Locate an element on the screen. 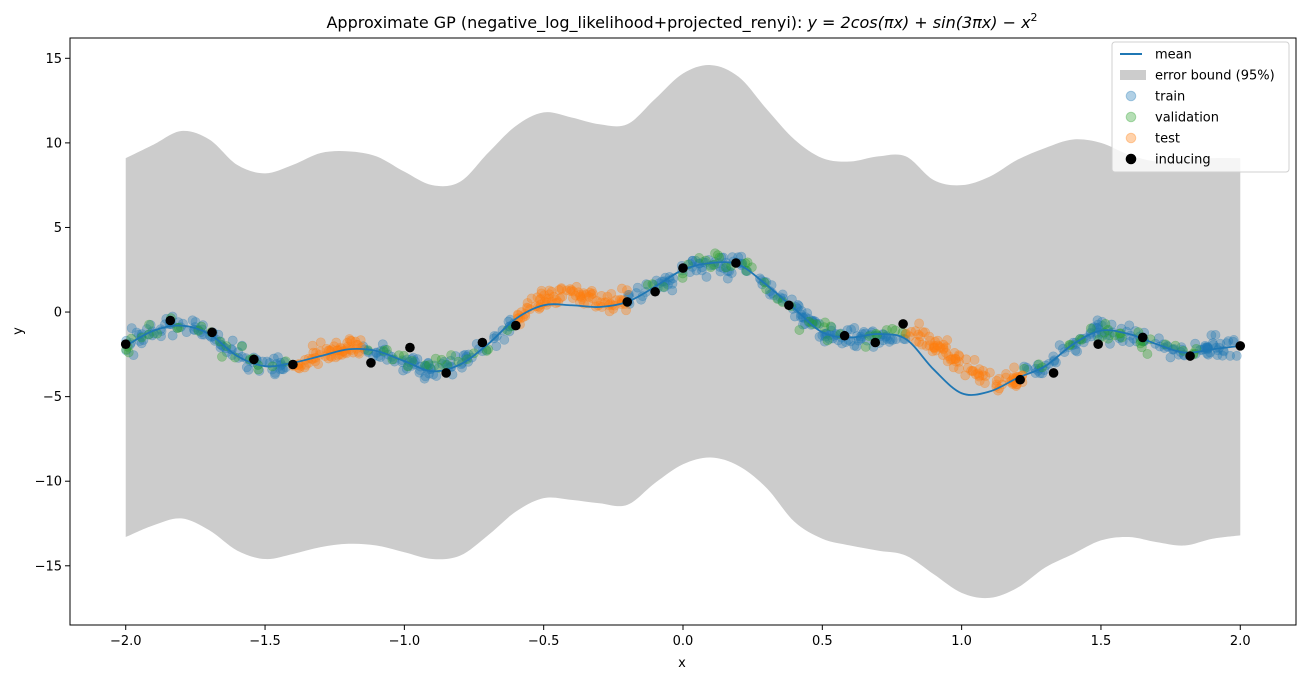 This screenshot has height=679, width=1305. y-tick-label: −5 is located at coordinates (52, 397).